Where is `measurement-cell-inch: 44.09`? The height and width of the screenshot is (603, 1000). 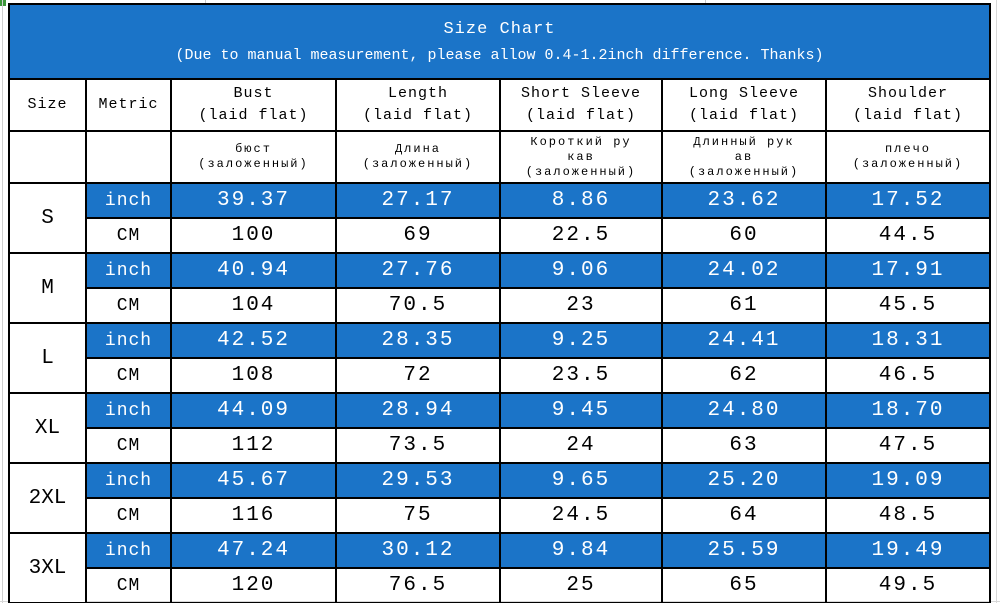
measurement-cell-inch: 44.09 is located at coordinates (253, 410).